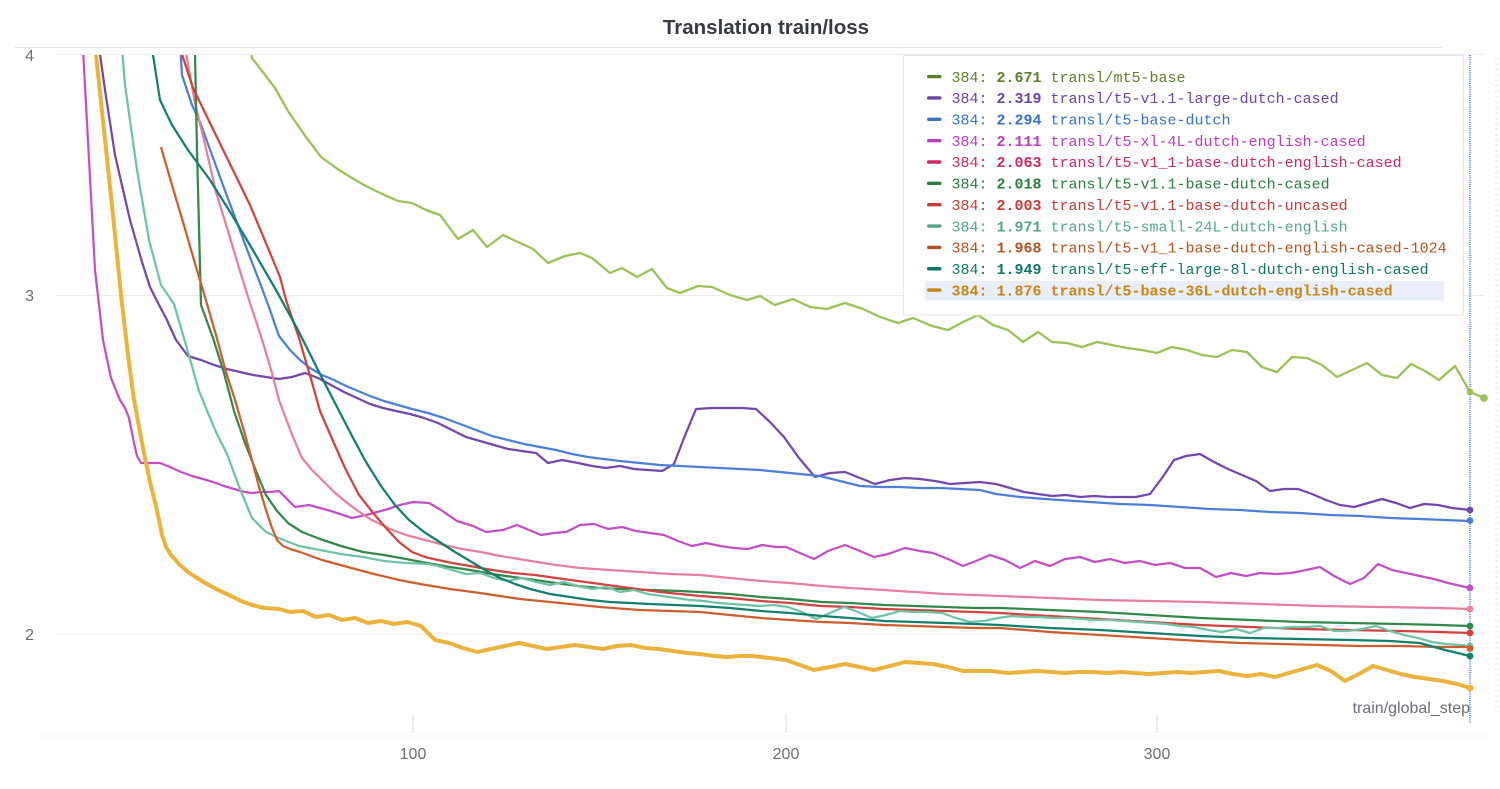 The image size is (1500, 789). What do you see at coordinates (1069, 78) in the screenshot?
I see `svg-text: 384: 2.671 transl/mt5-base` at bounding box center [1069, 78].